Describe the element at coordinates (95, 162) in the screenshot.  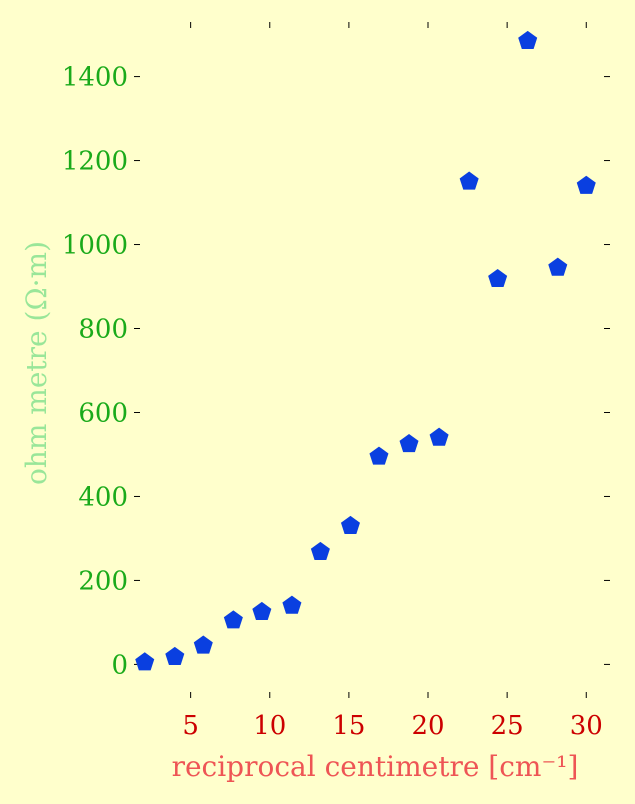
I see `y-tick-label: 1200` at that location.